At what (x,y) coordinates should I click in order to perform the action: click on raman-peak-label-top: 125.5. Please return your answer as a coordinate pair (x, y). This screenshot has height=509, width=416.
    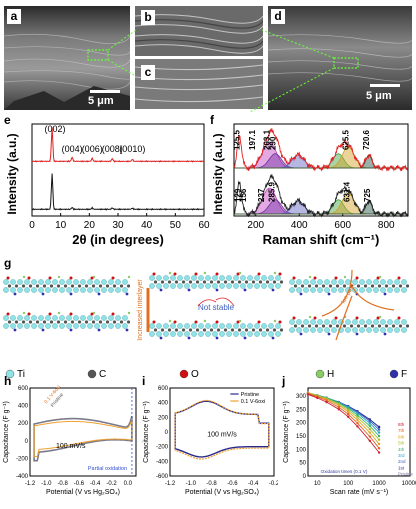
    Looking at the image, I should click on (237, 139).